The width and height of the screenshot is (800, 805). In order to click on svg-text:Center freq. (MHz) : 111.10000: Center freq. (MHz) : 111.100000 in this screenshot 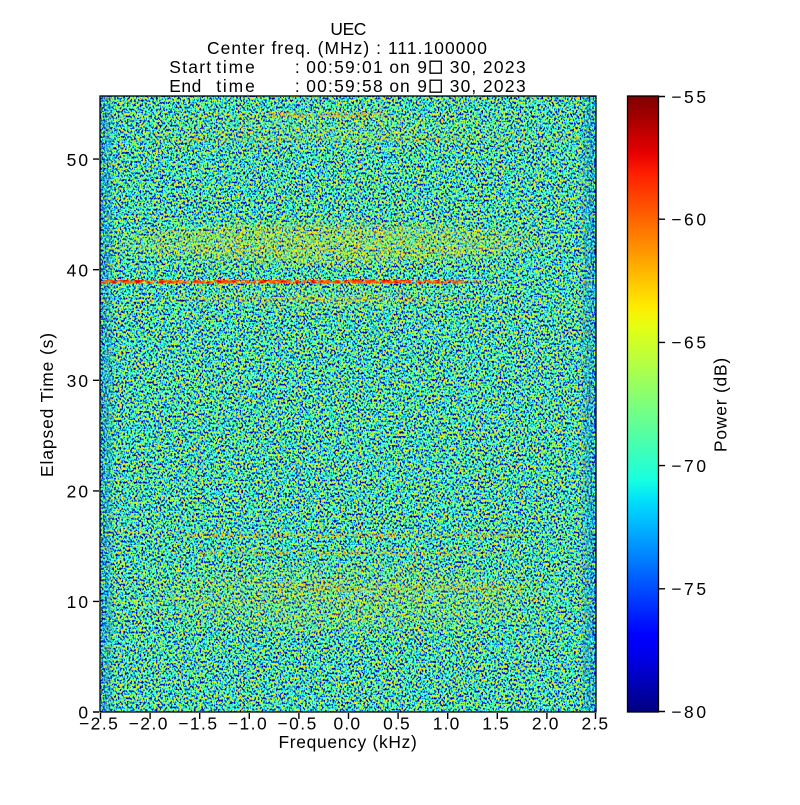, I will do `click(347, 48)`.